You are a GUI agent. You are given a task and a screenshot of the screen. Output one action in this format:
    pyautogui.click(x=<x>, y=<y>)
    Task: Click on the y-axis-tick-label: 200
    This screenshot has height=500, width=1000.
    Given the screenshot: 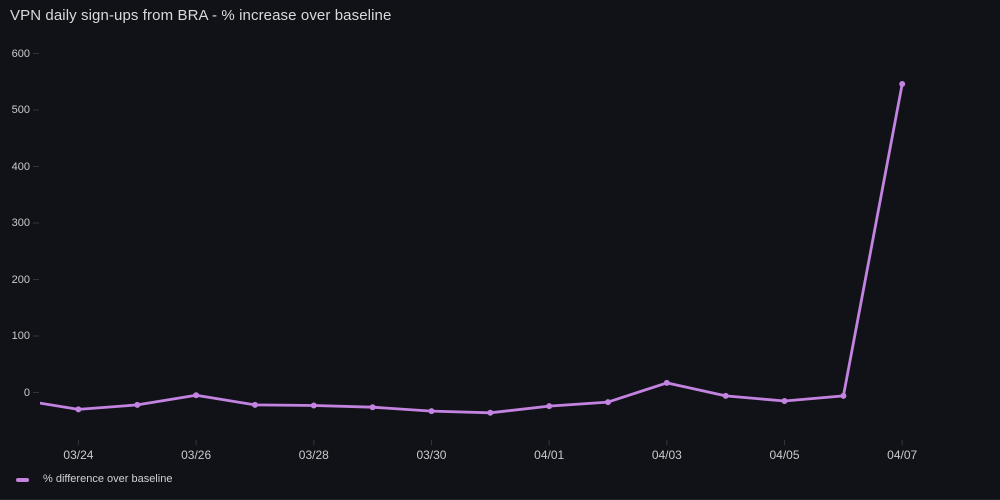 What is the action you would take?
    pyautogui.click(x=20, y=279)
    